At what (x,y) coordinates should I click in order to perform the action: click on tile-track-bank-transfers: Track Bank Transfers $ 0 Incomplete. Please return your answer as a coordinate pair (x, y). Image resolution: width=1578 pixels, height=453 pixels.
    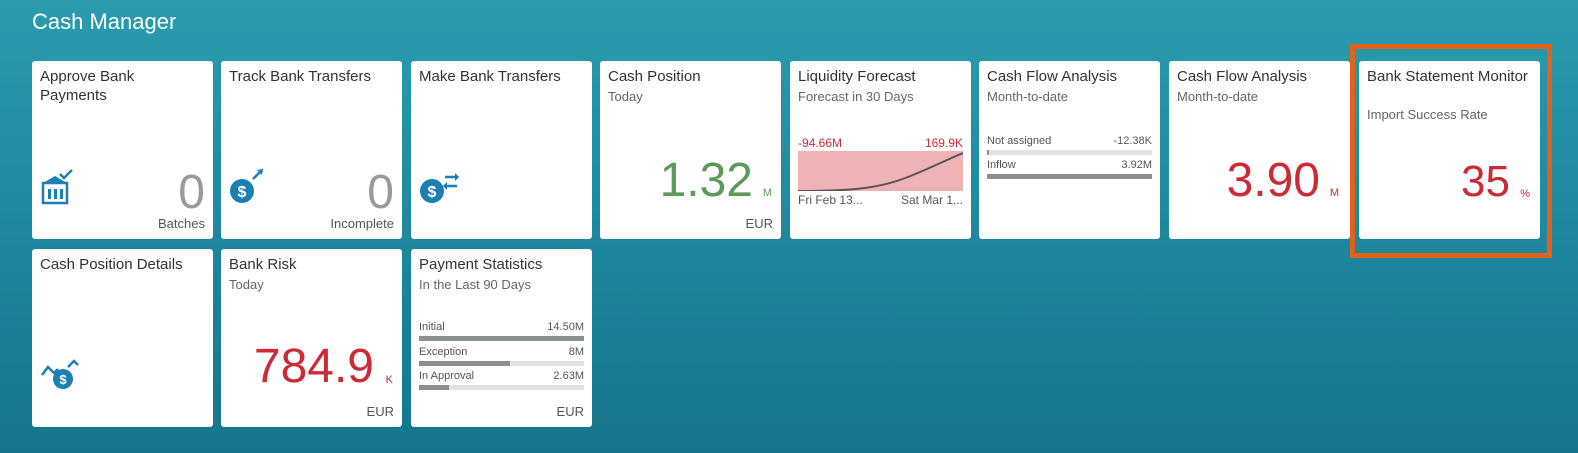
    Looking at the image, I should click on (311, 150).